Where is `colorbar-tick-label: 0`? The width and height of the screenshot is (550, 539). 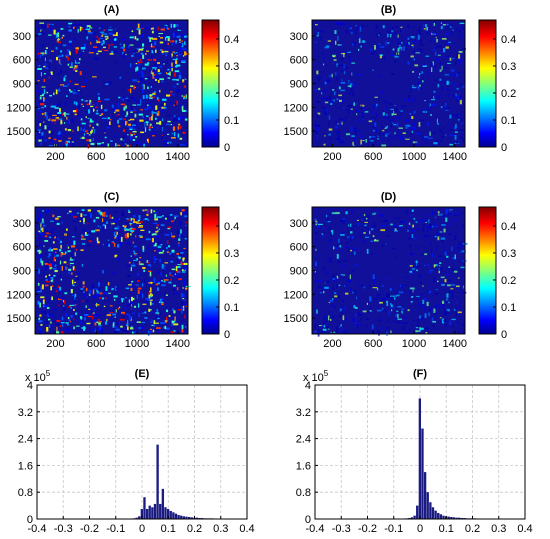
colorbar-tick-label: 0 is located at coordinates (227, 148).